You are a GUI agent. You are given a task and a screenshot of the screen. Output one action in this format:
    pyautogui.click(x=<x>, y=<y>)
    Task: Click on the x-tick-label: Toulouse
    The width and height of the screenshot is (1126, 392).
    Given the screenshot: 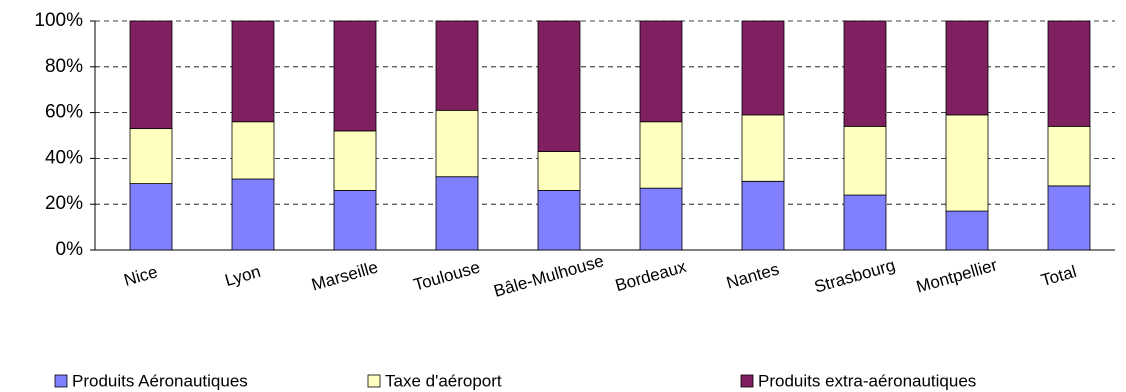 What is the action you would take?
    pyautogui.click(x=446, y=276)
    